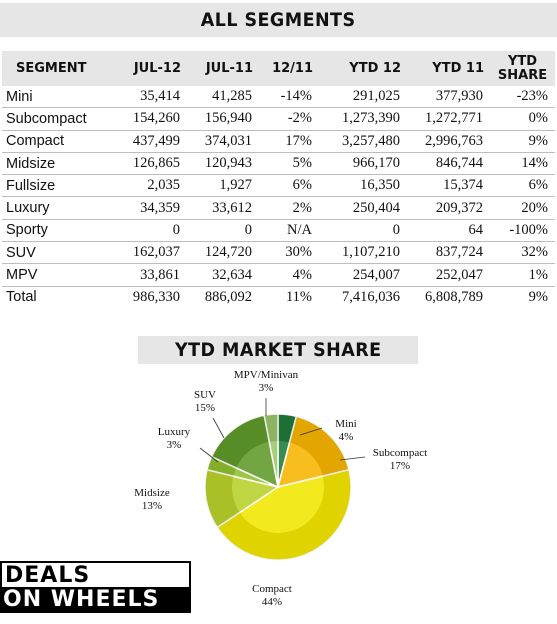 The height and width of the screenshot is (624, 557). I want to click on table-cell: 120,943, so click(223, 164).